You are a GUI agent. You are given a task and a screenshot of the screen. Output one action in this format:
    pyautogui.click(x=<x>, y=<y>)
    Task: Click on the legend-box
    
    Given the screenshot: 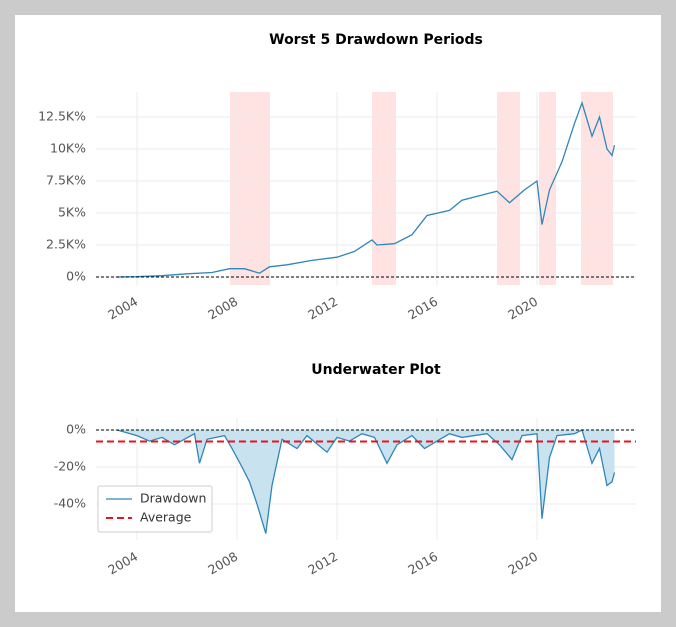 What is the action you would take?
    pyautogui.click(x=155, y=509)
    